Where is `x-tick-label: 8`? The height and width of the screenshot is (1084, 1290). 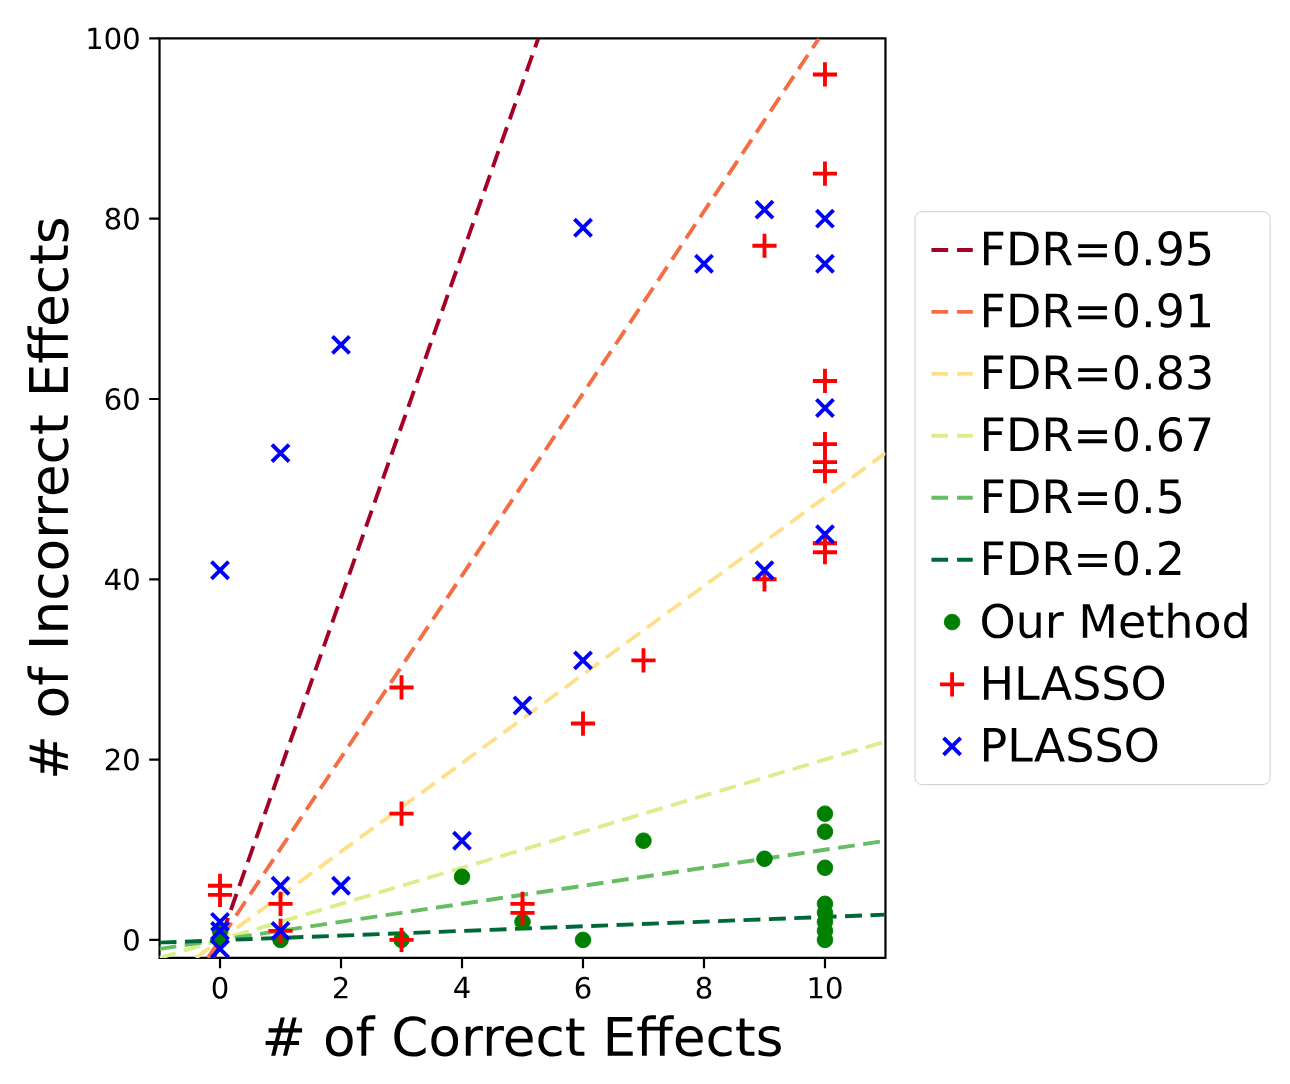
x-tick-label: 8 is located at coordinates (704, 987).